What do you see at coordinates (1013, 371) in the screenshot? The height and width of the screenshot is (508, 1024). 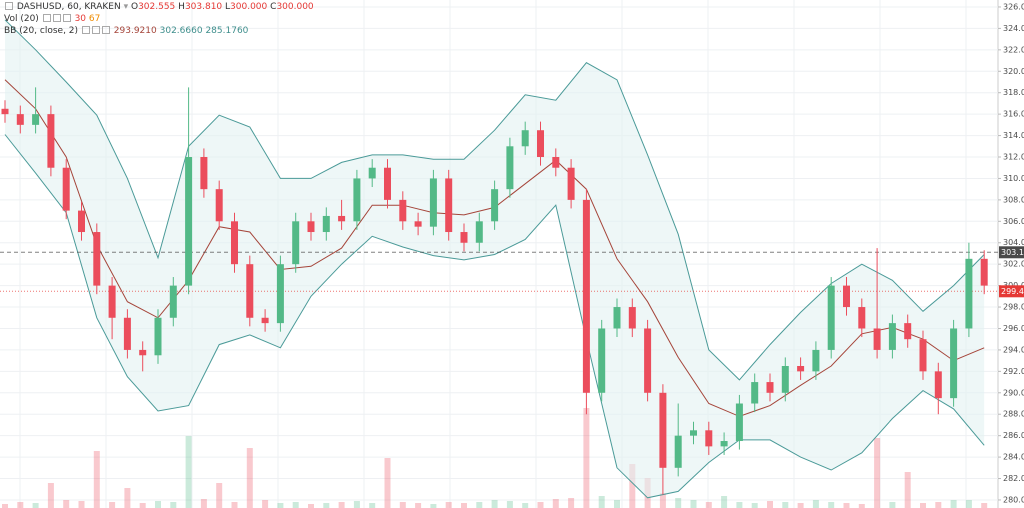 I see `y-tick-label: 292.00` at bounding box center [1013, 371].